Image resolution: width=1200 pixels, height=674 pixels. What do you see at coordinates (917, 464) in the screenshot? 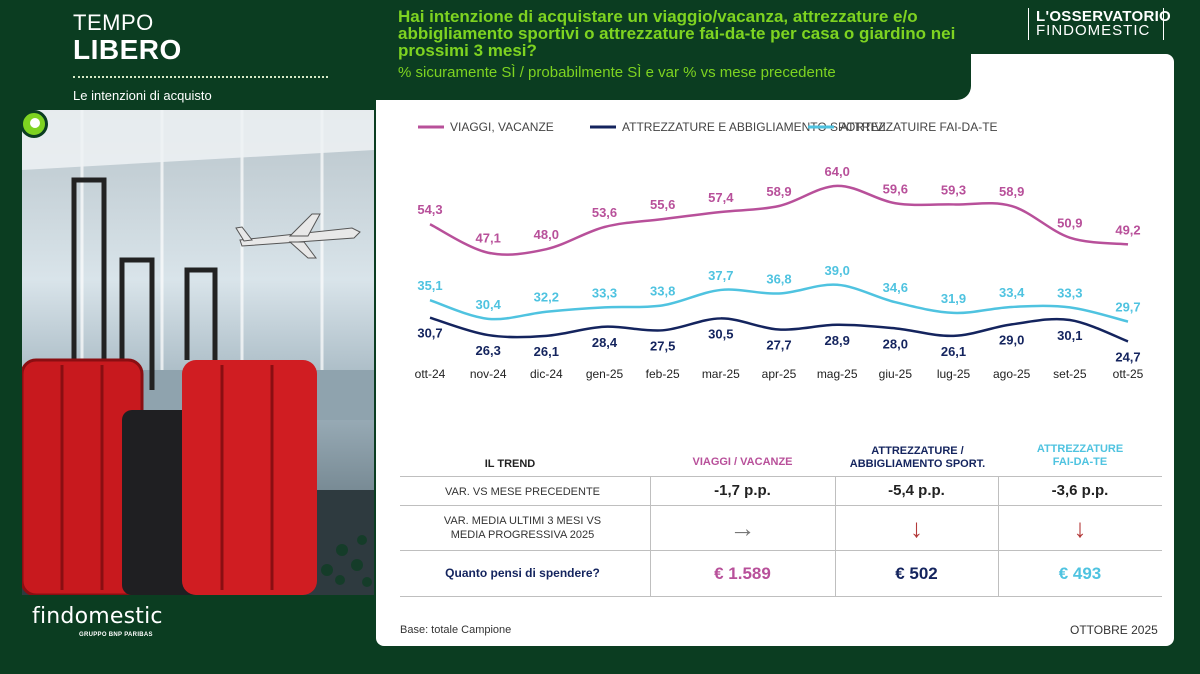
I see `trend-col-sport-line2: ABBIGLIAMENTO SPORT.` at bounding box center [917, 464].